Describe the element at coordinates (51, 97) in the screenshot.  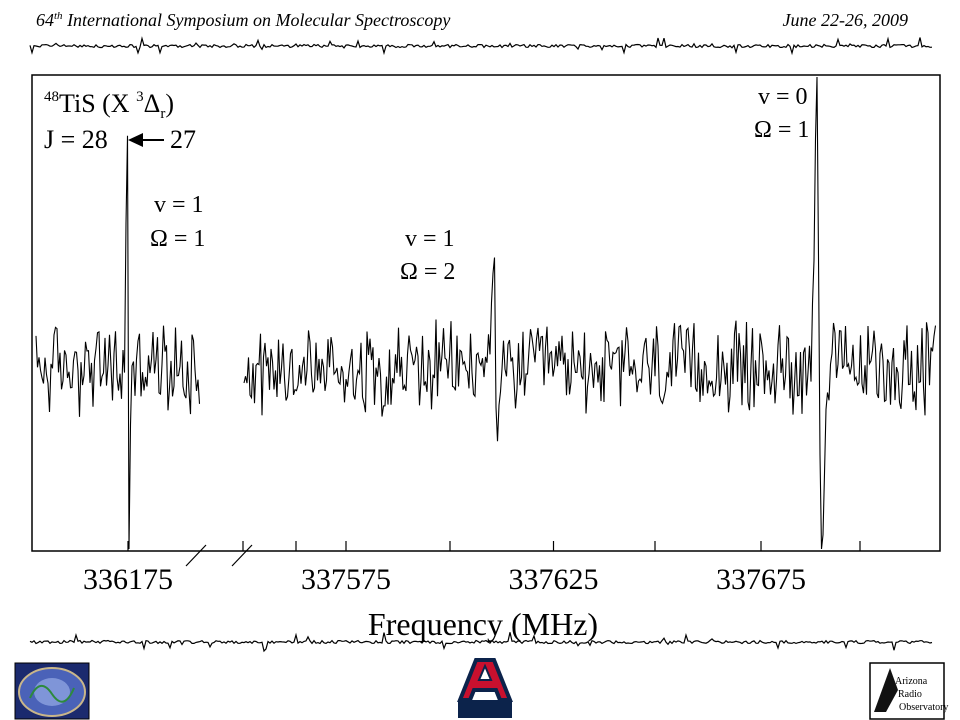
I see `species-isotope: 48` at that location.